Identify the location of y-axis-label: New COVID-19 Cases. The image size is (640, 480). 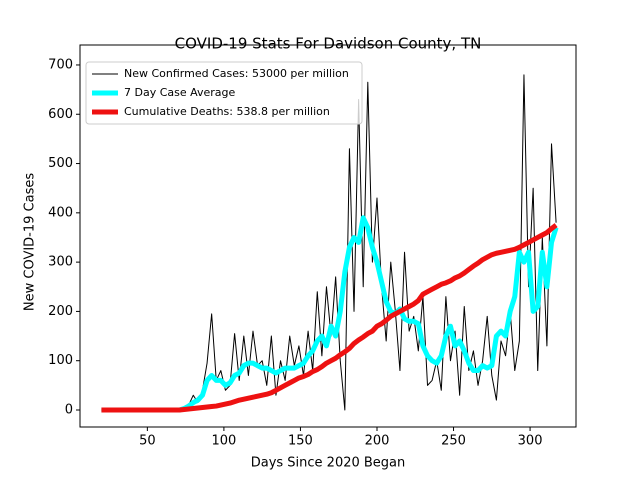
(30, 242).